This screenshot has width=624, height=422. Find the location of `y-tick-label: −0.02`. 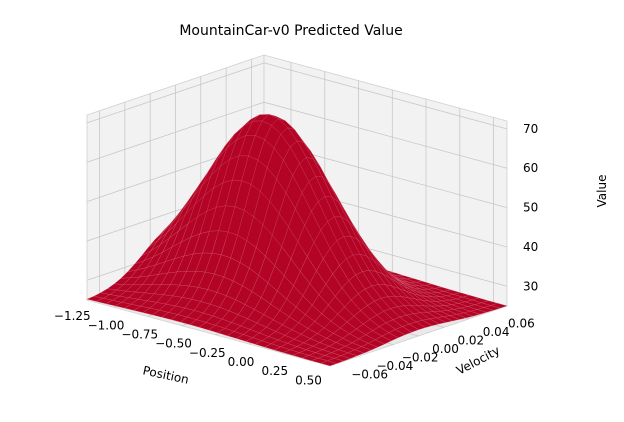

y-tick-label: −0.02 is located at coordinates (420, 358).